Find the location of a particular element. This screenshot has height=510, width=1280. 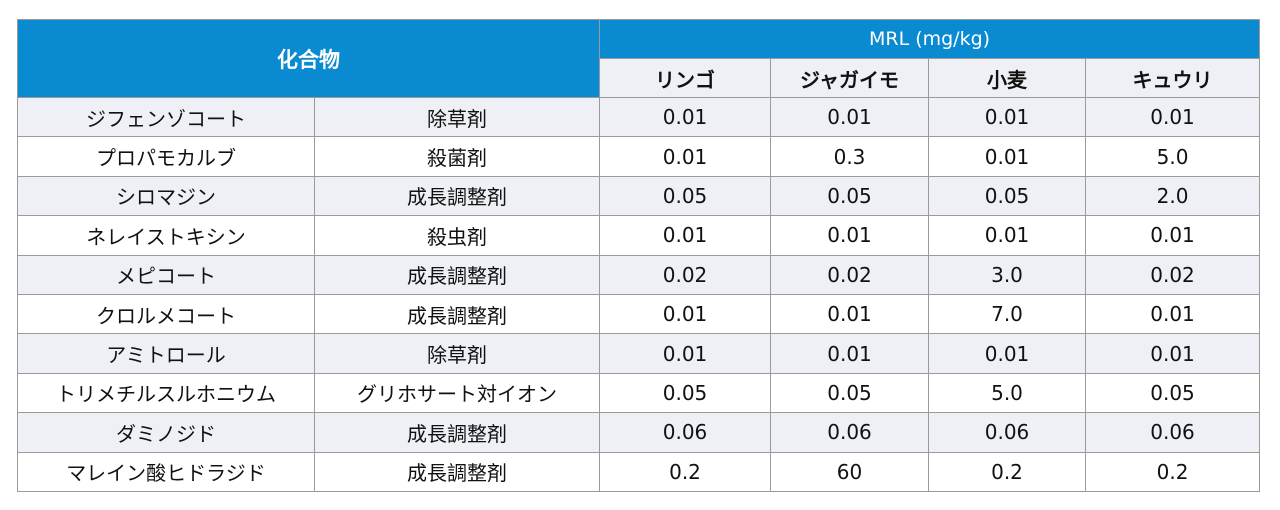

compound-name-cell: トリメチルスルホニウム is located at coordinates (166, 393).